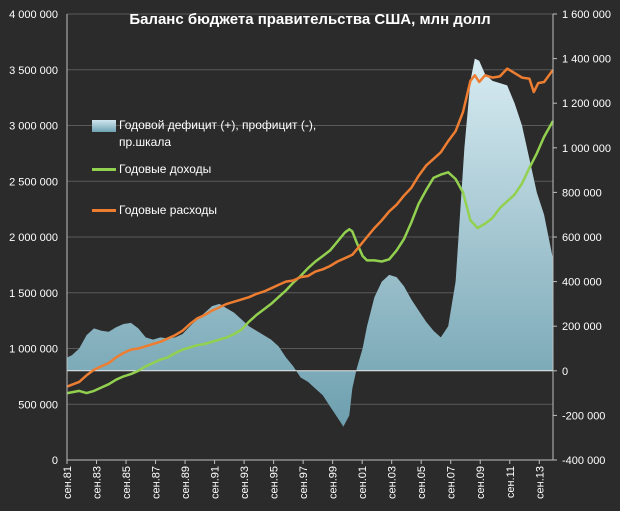 The height and width of the screenshot is (511, 620). Describe the element at coordinates (98, 482) in the screenshot. I see `x-tick-label: сен.83` at that location.